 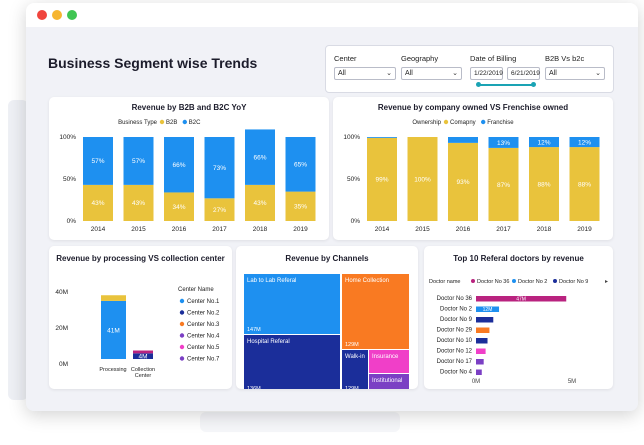 I want to click on geography-filter-label: Geography, so click(x=420, y=58).